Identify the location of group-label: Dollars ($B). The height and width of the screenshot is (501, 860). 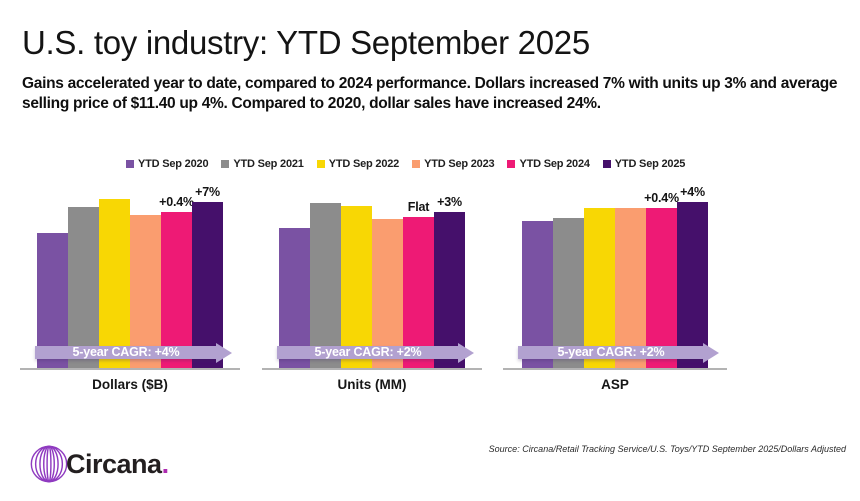
(130, 384).